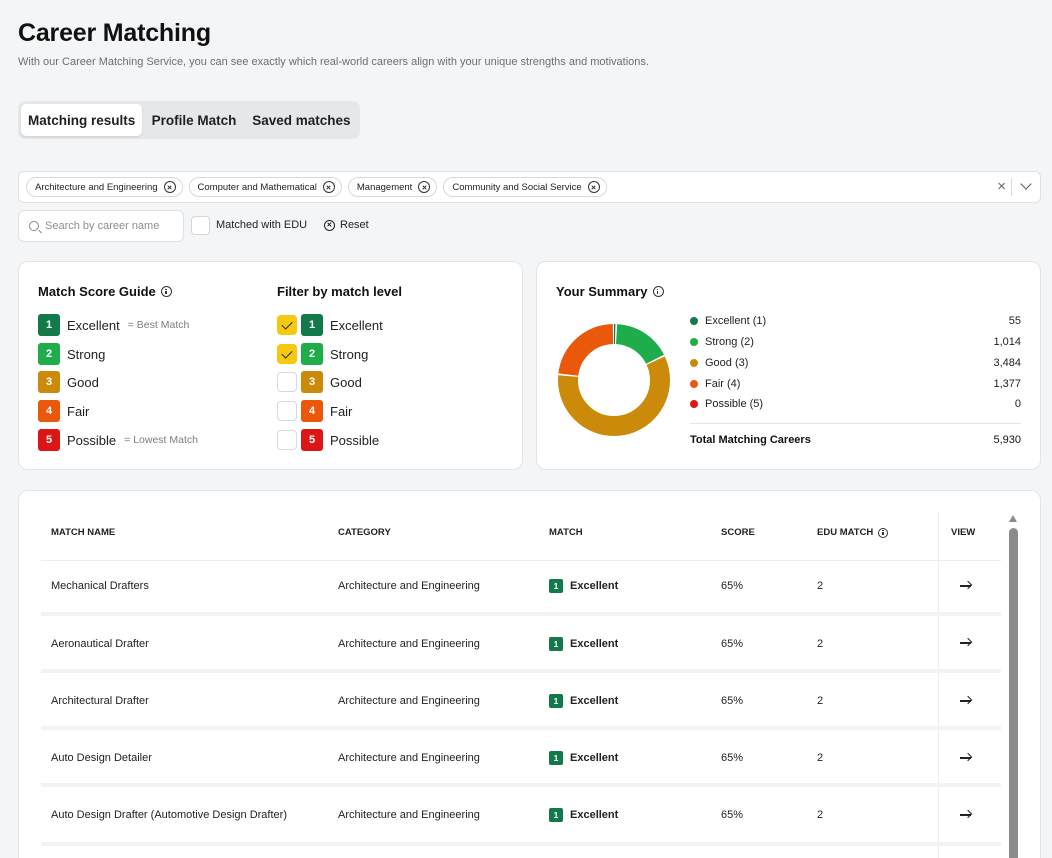 The height and width of the screenshot is (858, 1052). I want to click on level-label: Excellent, so click(356, 325).